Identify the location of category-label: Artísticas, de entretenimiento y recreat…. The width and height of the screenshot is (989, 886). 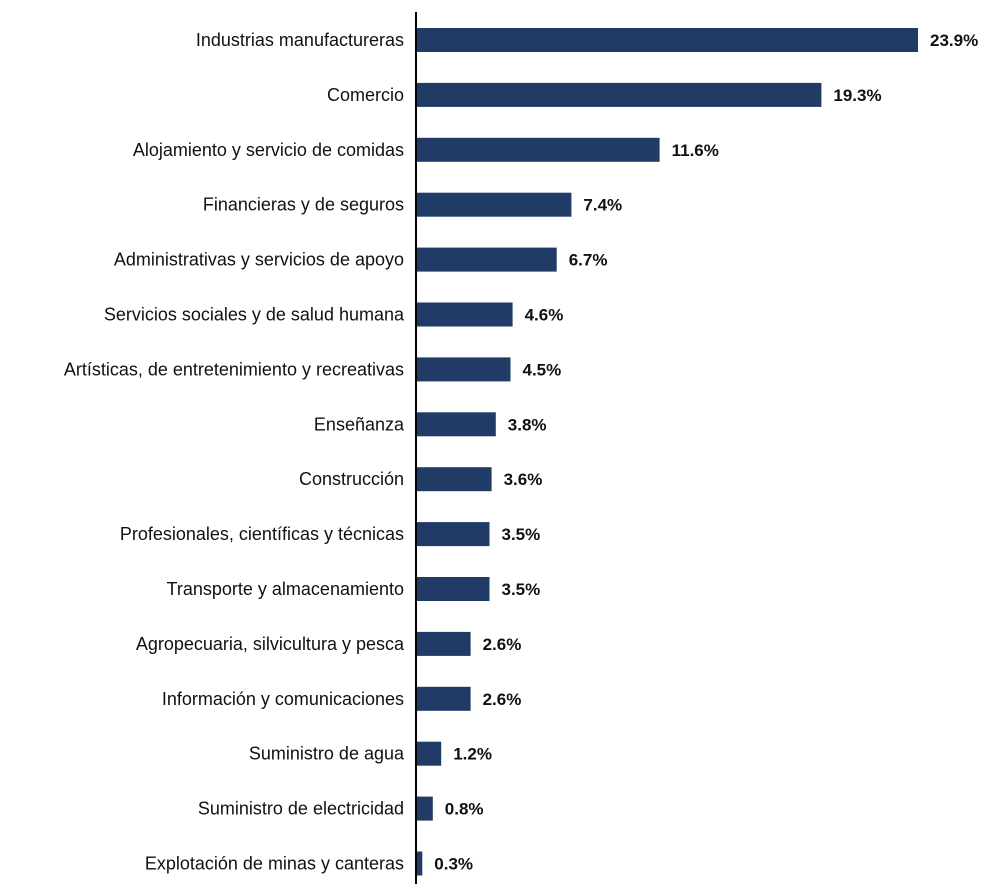
(234, 369).